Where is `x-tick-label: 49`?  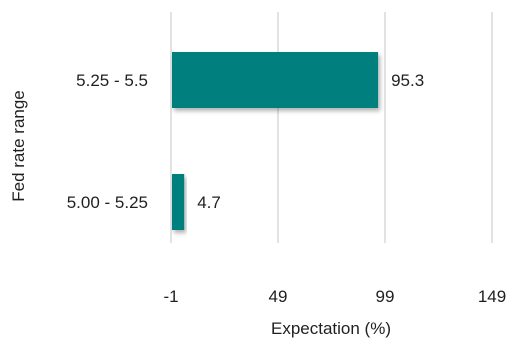 x-tick-label: 49 is located at coordinates (278, 296).